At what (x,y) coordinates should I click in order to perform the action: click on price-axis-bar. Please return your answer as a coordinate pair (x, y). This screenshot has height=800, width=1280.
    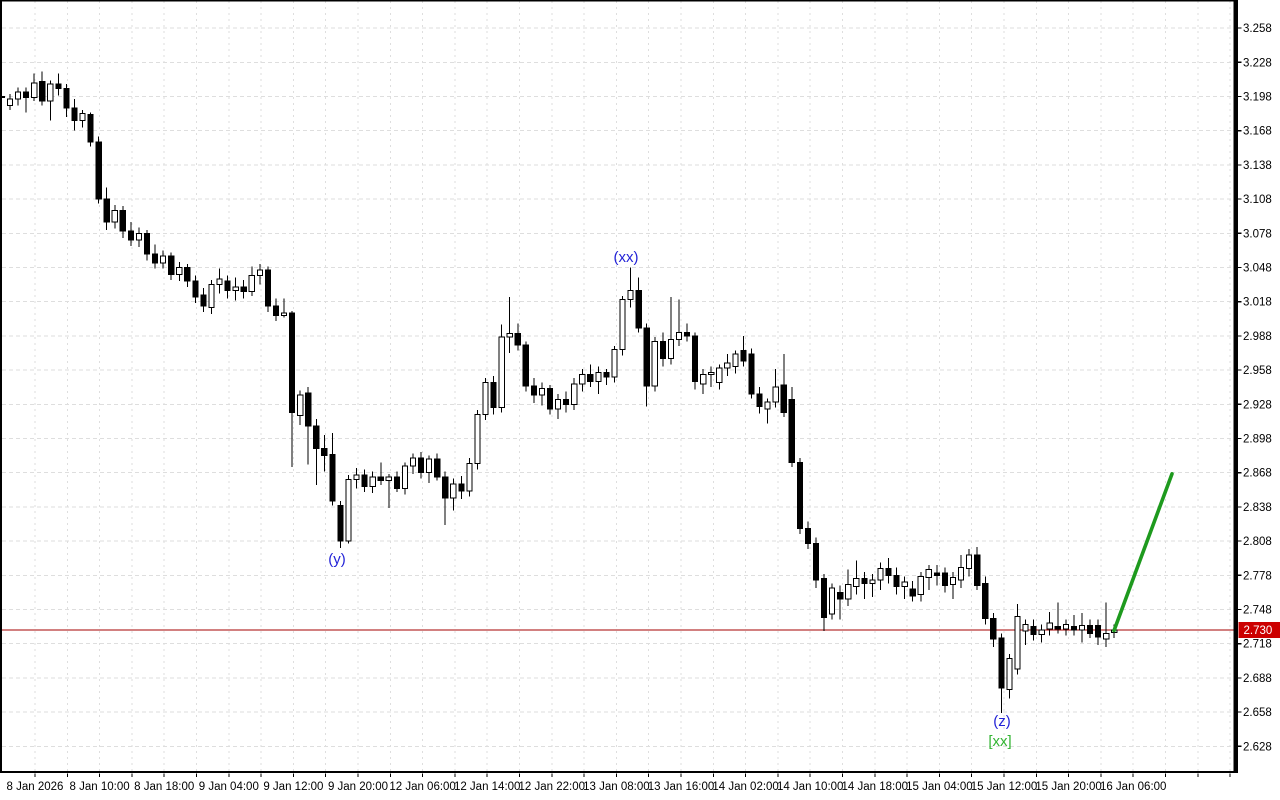
    Looking at the image, I should click on (1235, 386).